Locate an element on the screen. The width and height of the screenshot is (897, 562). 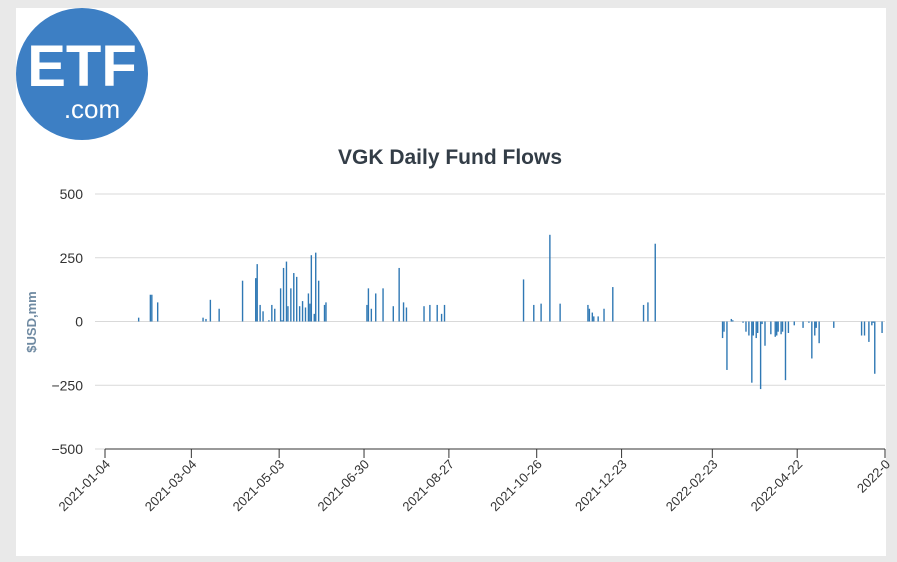
logo-circle is located at coordinates (82, 74).